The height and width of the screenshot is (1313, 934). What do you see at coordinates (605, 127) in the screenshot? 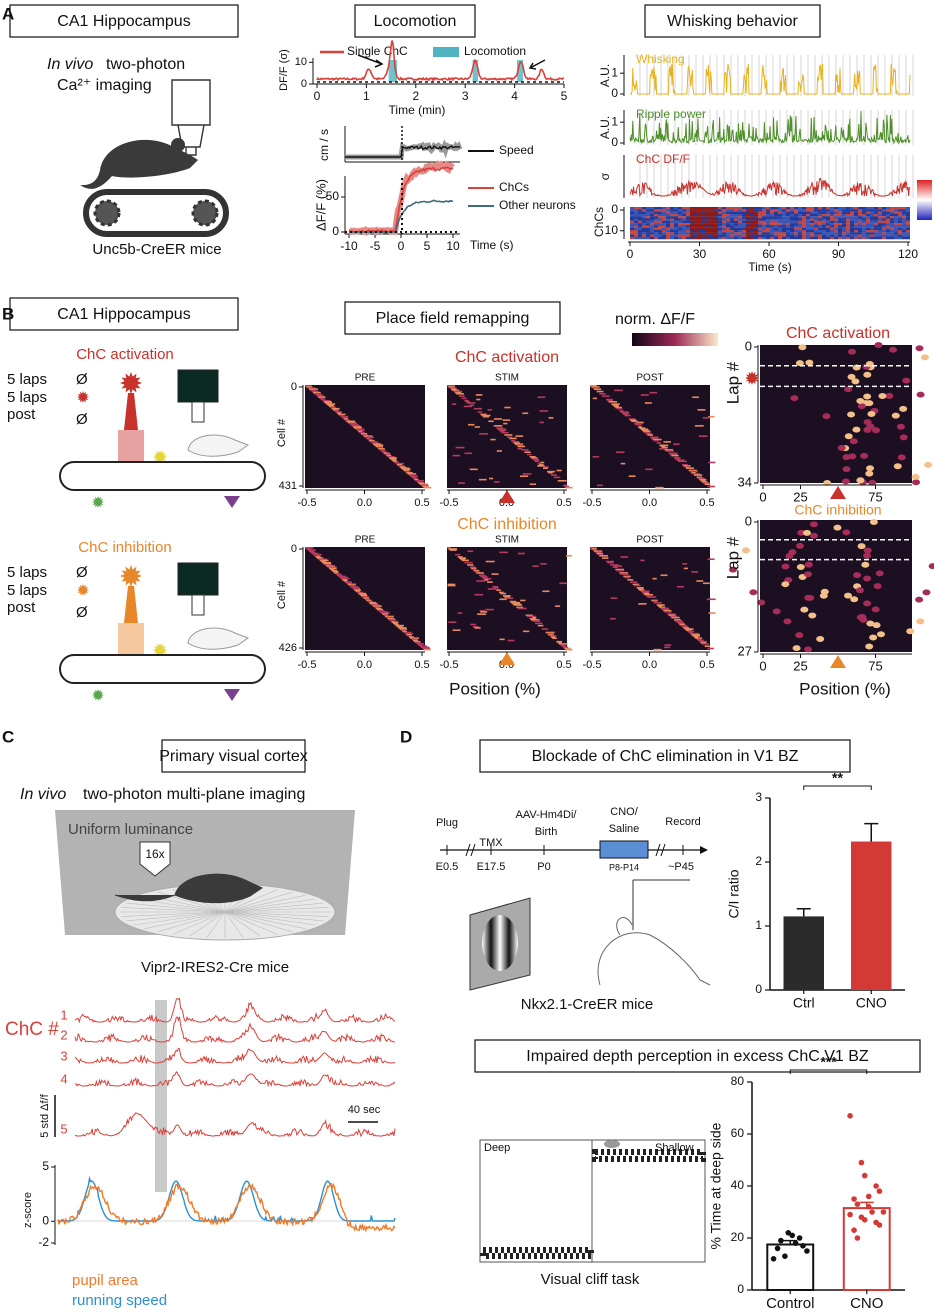
I see `label: A.U.` at bounding box center [605, 127].